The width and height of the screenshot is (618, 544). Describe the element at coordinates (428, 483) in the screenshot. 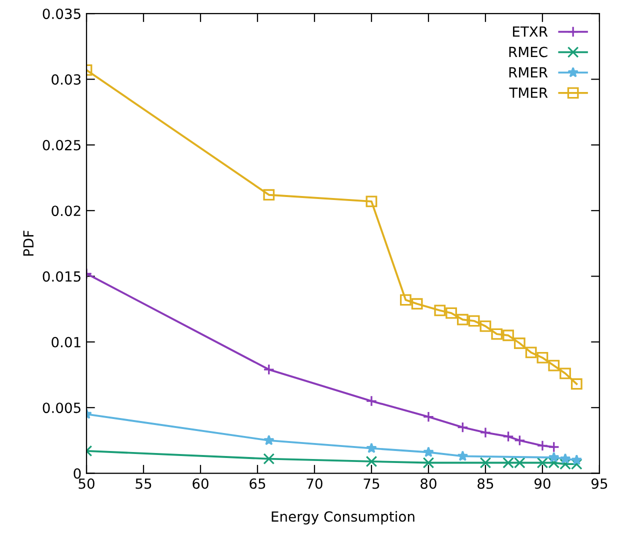

I see `x-tick-label: 80` at that location.